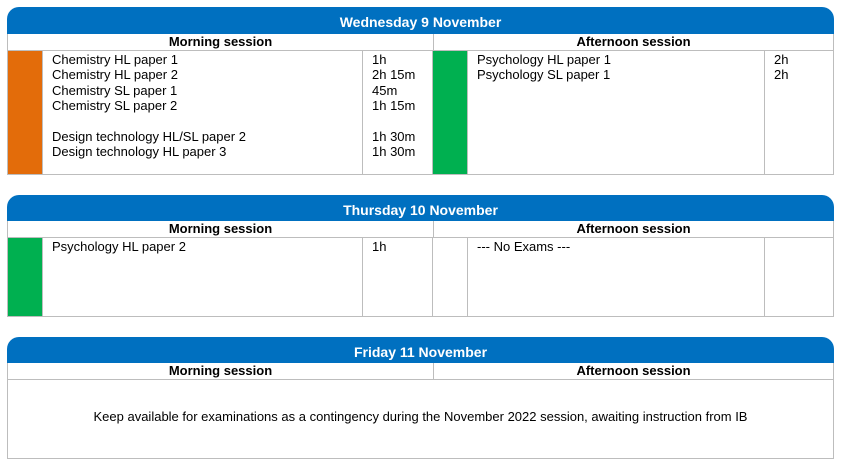 This screenshot has height=466, width=842. Describe the element at coordinates (139, 152) in the screenshot. I see `exam-subject: Design technology HL paper 3` at that location.